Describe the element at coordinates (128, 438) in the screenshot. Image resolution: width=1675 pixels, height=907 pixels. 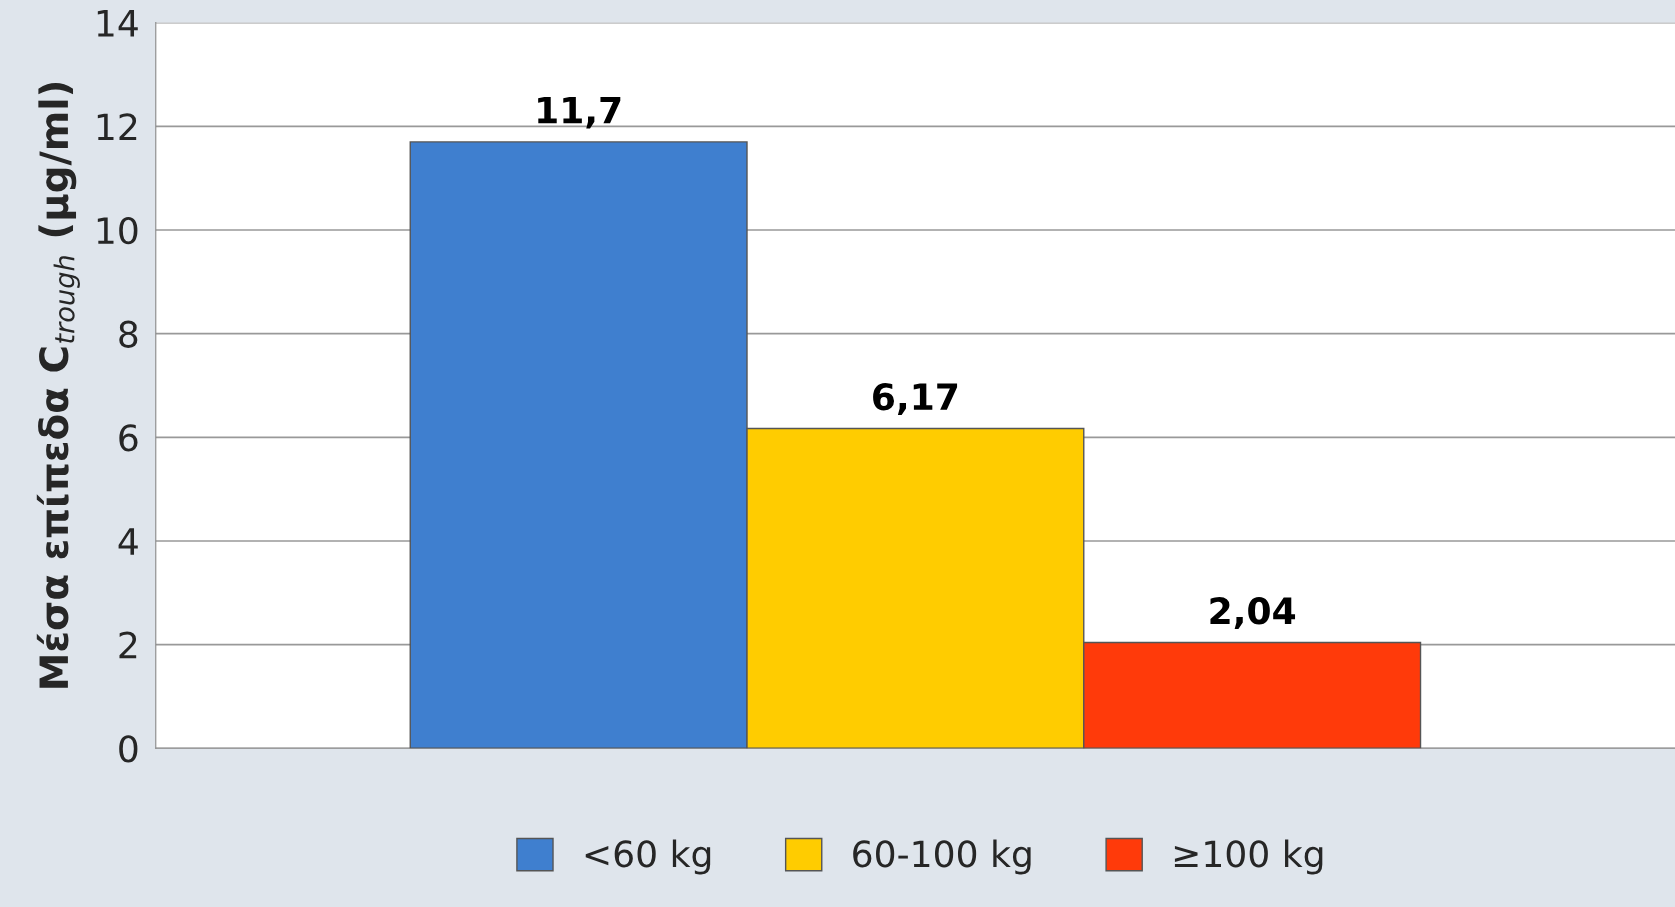
I see `y-tick-label: 6` at that location.